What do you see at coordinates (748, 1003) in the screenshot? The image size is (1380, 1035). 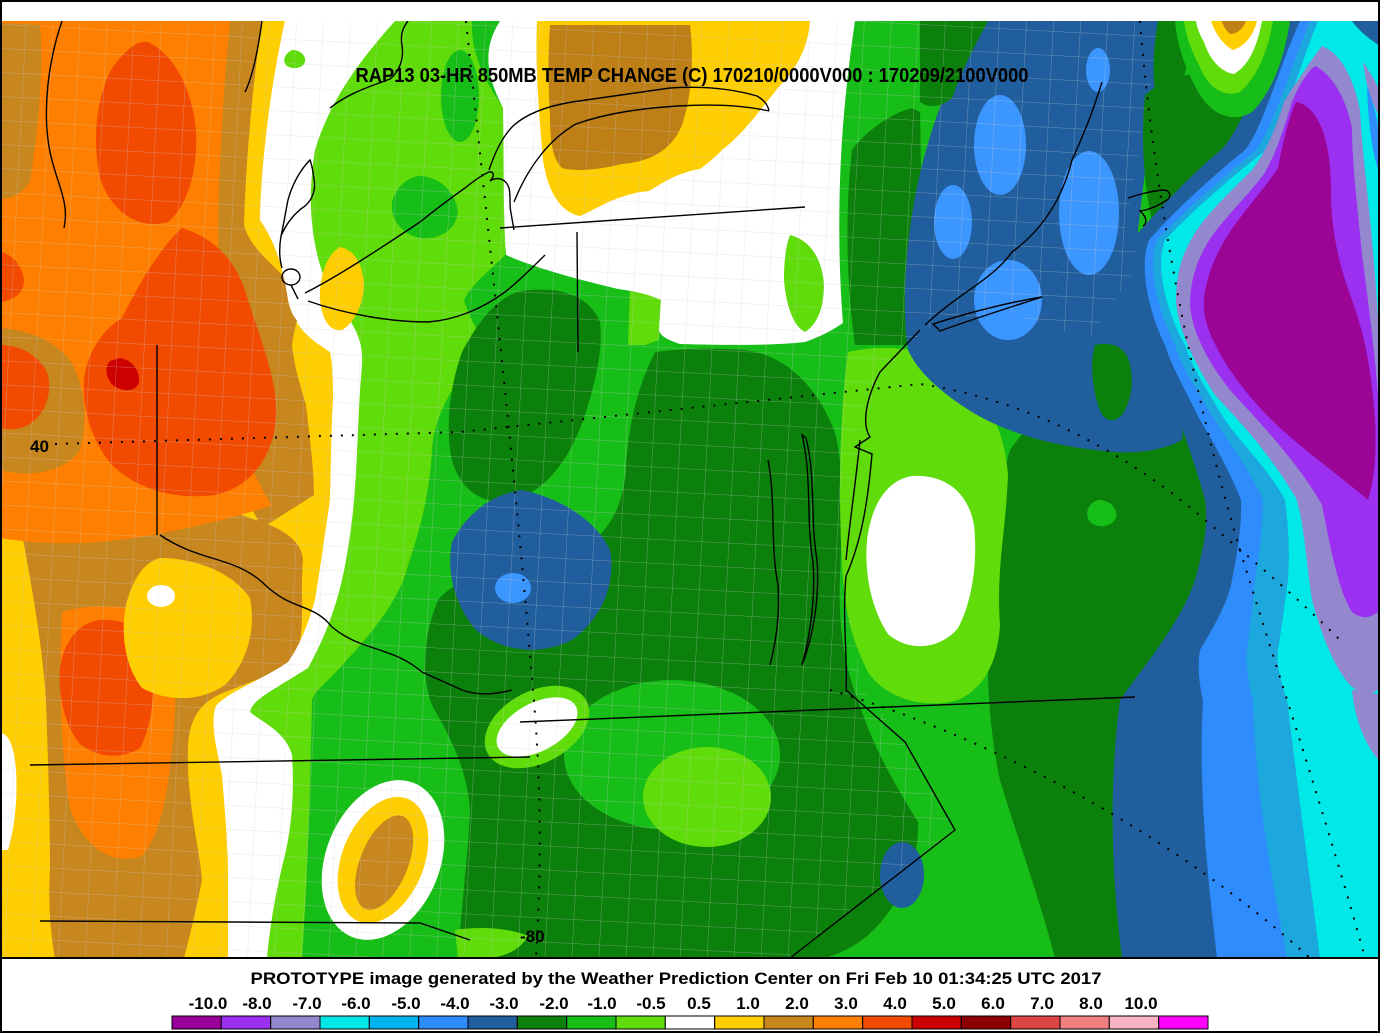 I see `svg-text: 1.0` at bounding box center [748, 1003].